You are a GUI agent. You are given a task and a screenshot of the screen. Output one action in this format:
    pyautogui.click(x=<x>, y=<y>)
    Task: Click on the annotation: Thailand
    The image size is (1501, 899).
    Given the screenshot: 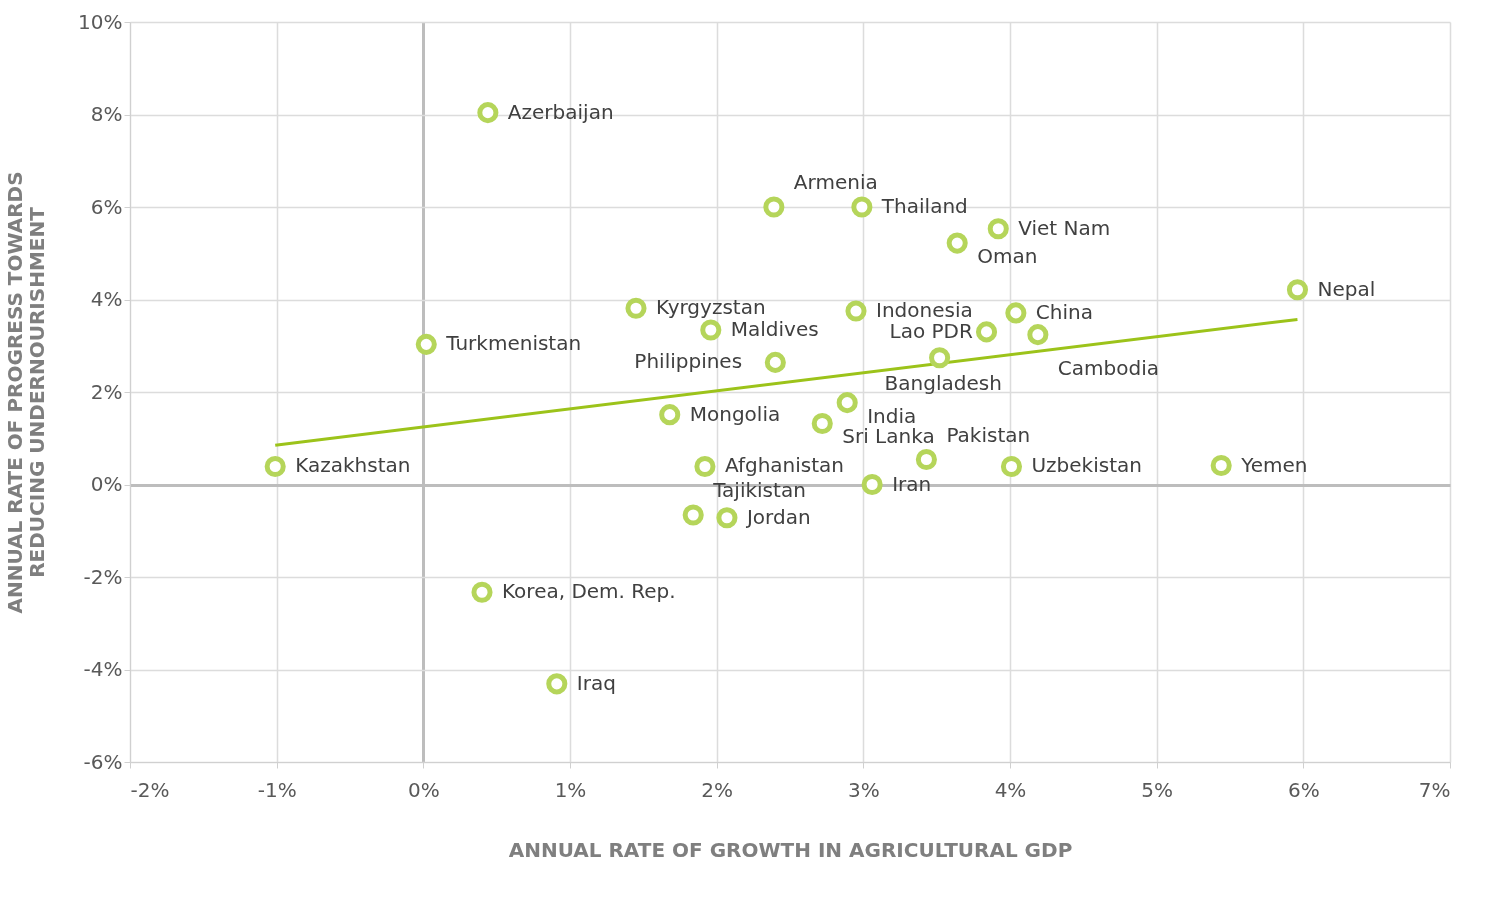 What is the action you would take?
    pyautogui.click(x=924, y=206)
    